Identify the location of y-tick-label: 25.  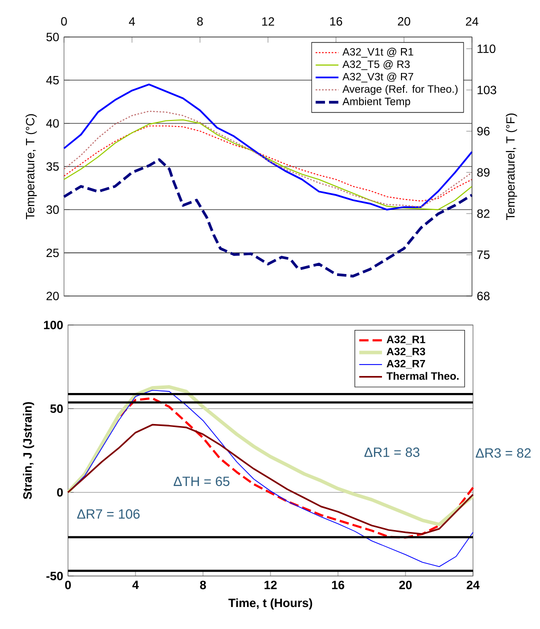
(52, 253).